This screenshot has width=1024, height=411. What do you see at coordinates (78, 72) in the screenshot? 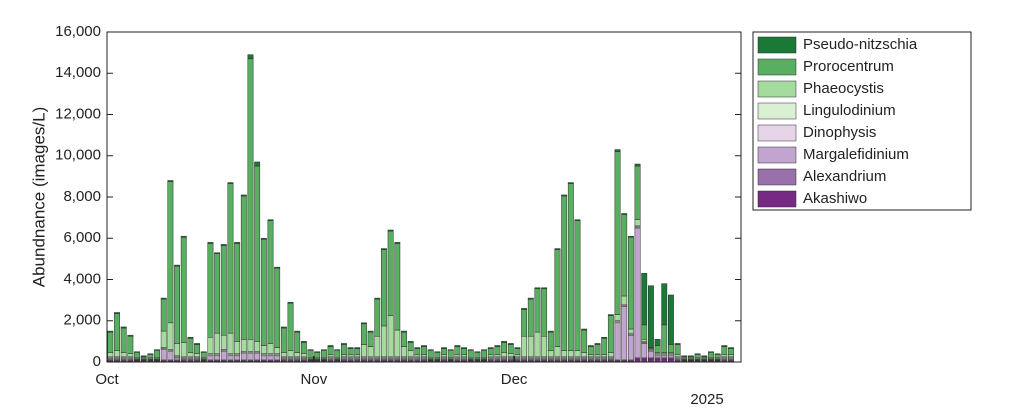
I see `y-tick-label: 14,000` at bounding box center [78, 72].